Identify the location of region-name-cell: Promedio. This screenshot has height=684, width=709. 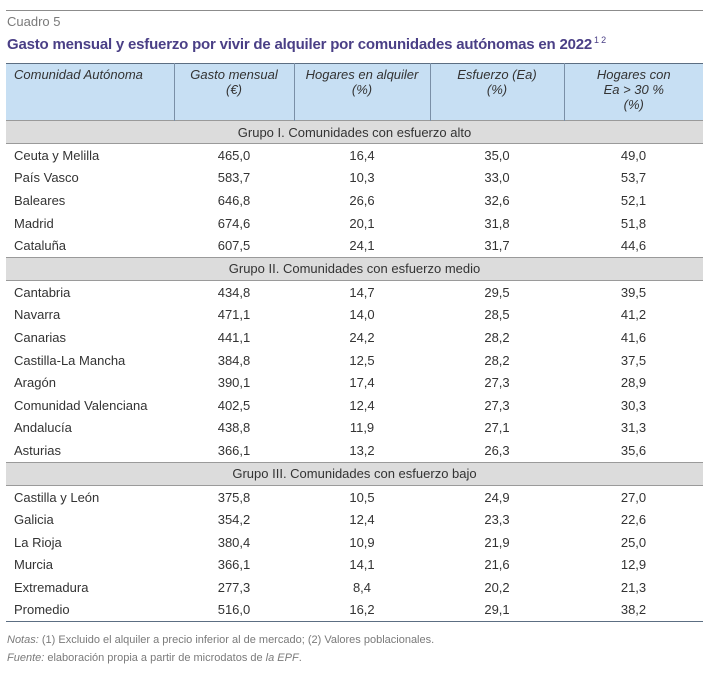
(90, 610).